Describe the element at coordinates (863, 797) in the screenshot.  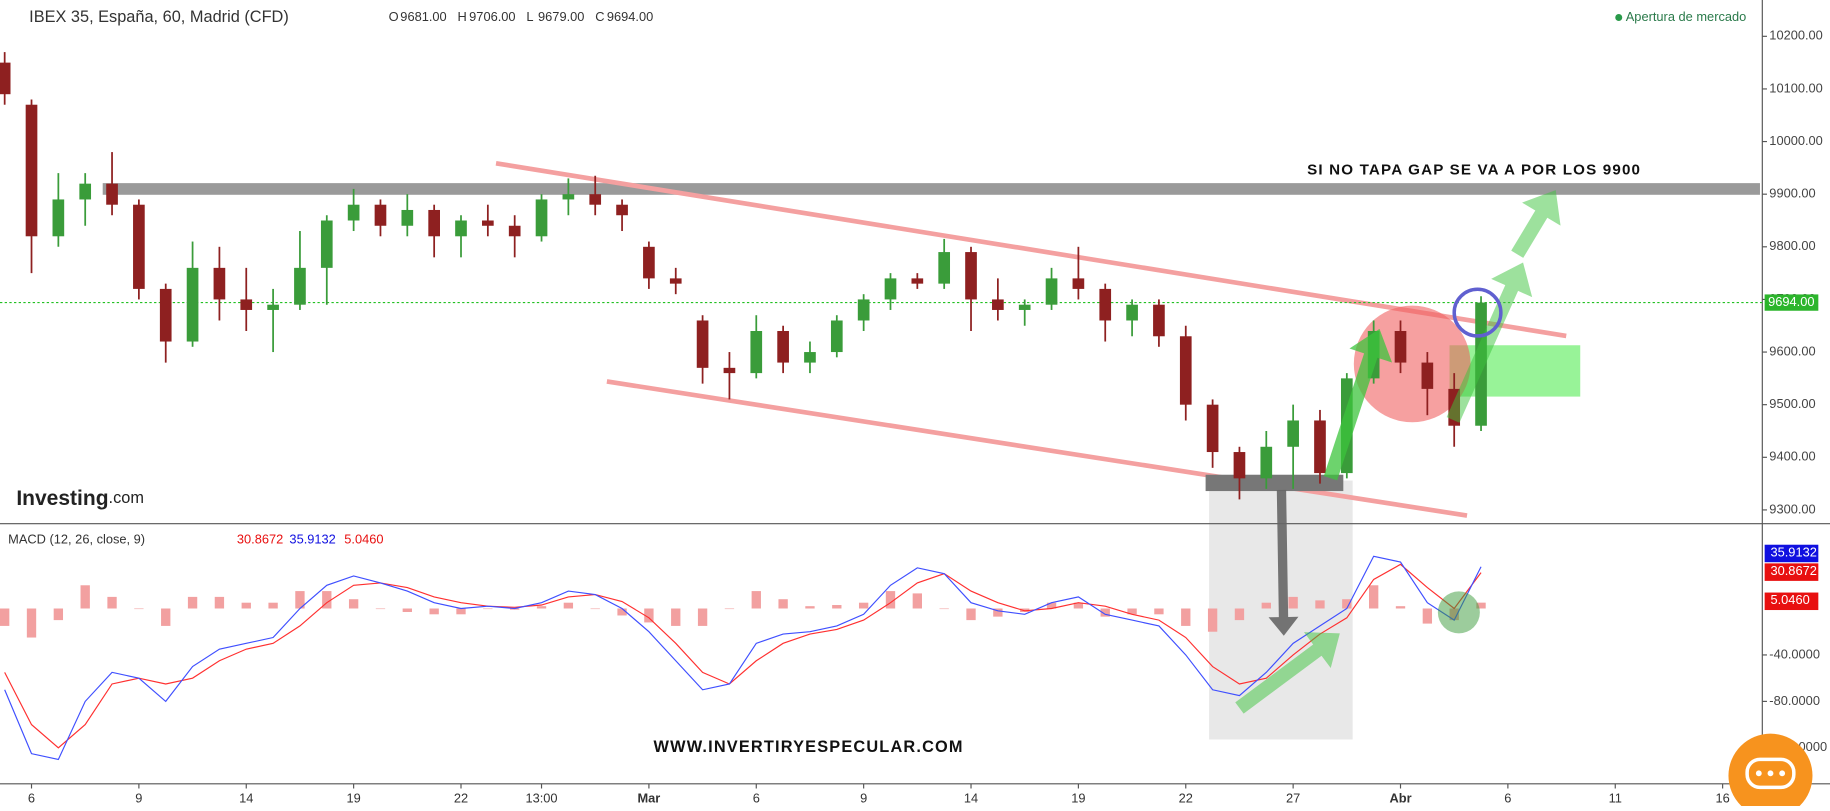
I see `x-tick-label: 9` at that location.